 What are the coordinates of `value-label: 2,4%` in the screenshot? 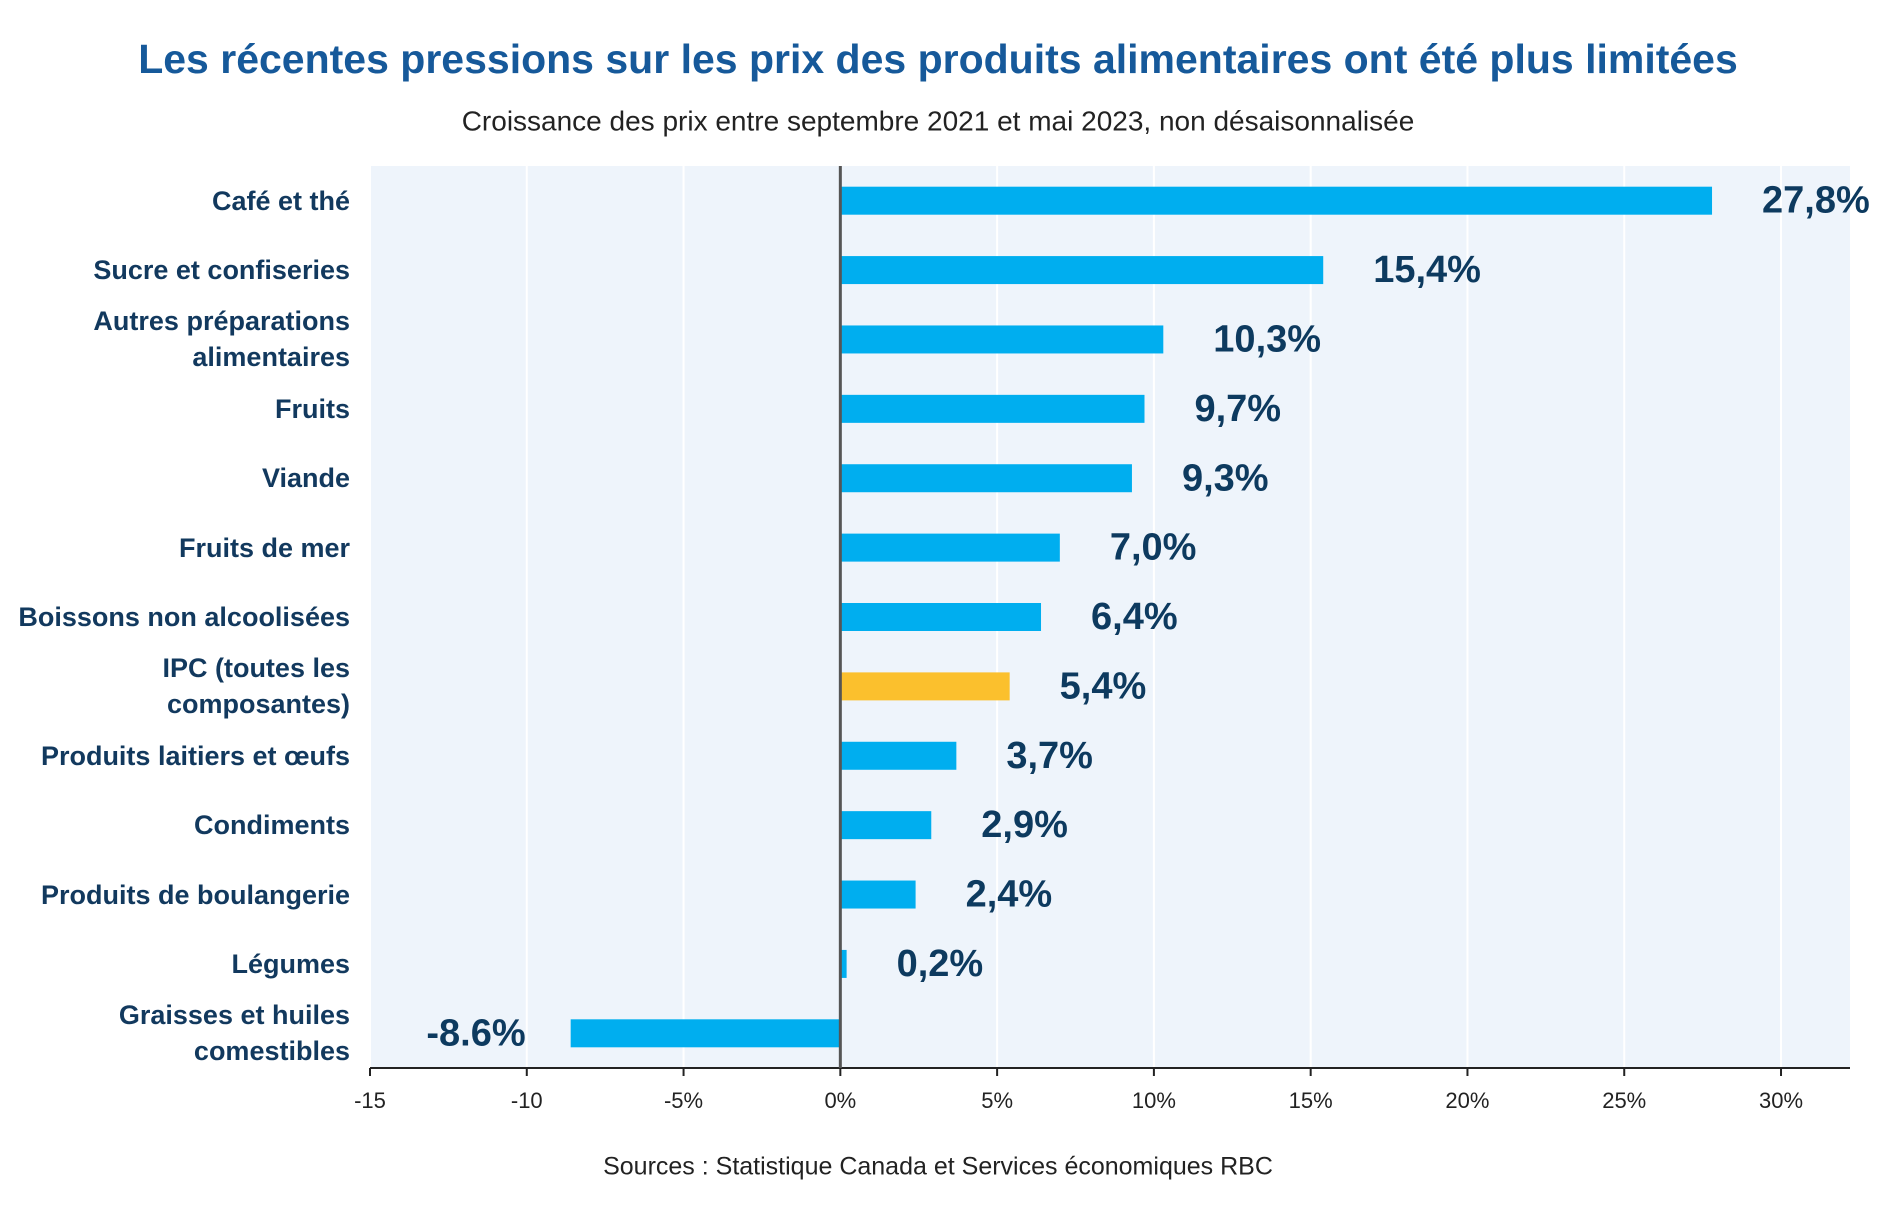 It's located at (1009, 895).